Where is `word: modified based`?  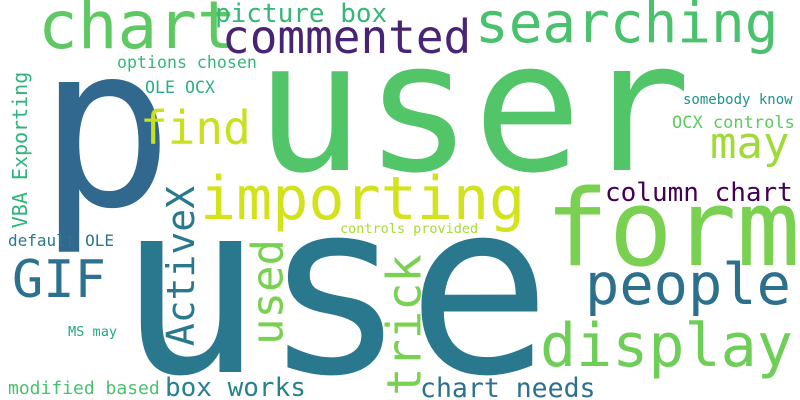
word: modified based is located at coordinates (84, 388).